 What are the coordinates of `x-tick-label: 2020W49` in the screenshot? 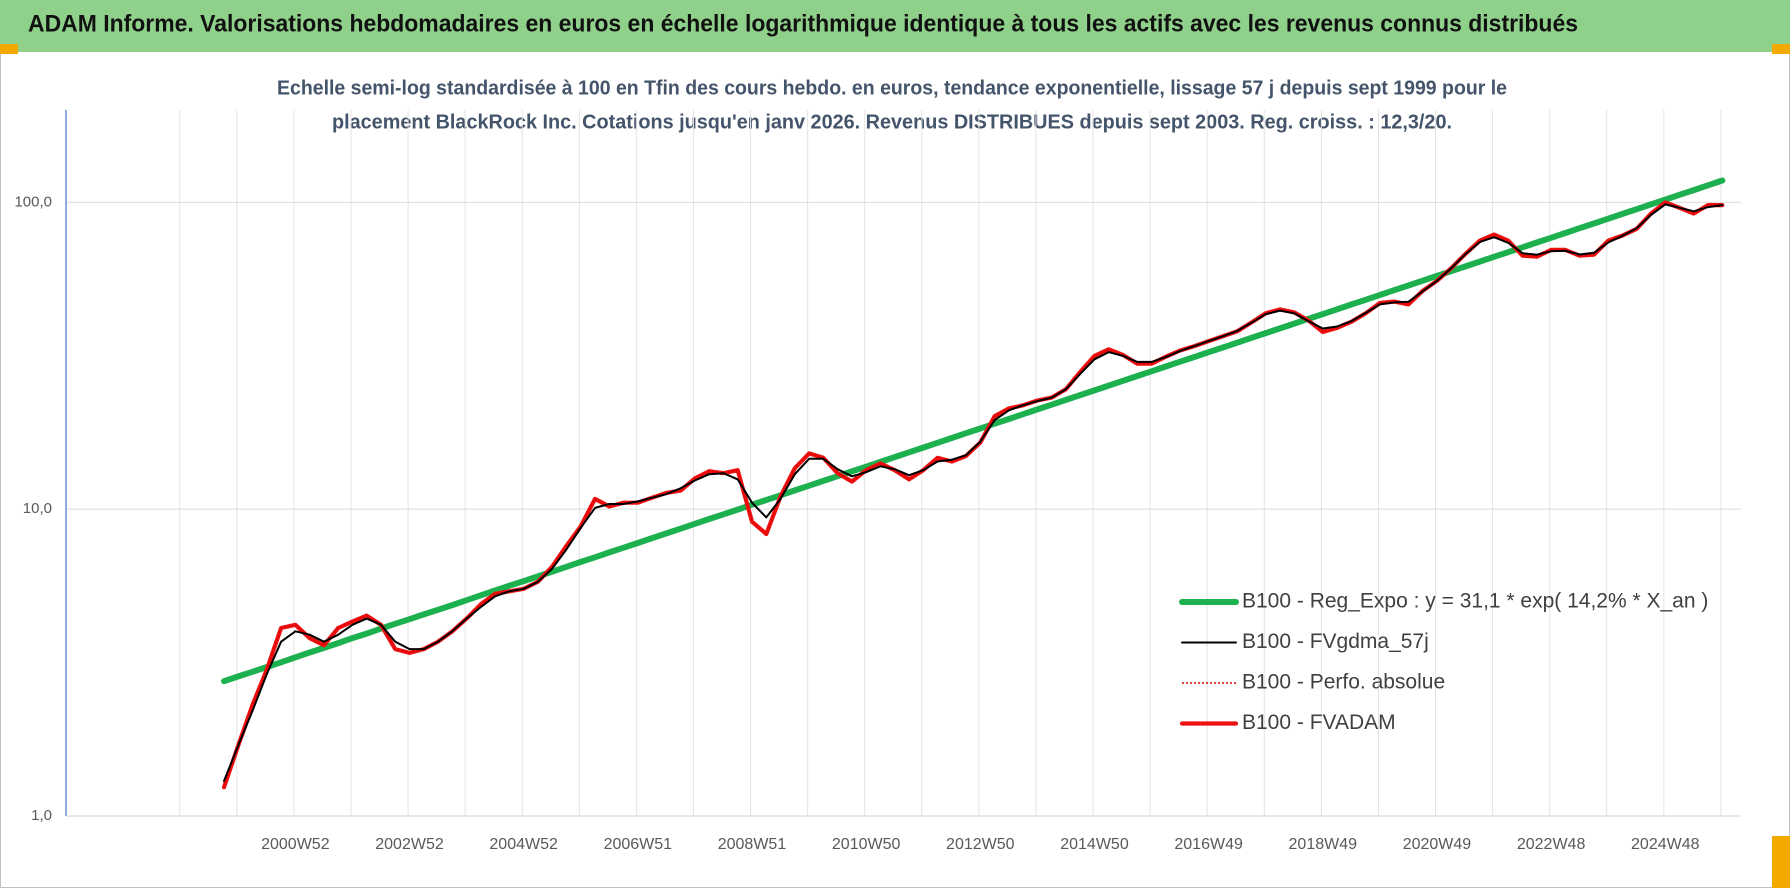 It's located at (1437, 844).